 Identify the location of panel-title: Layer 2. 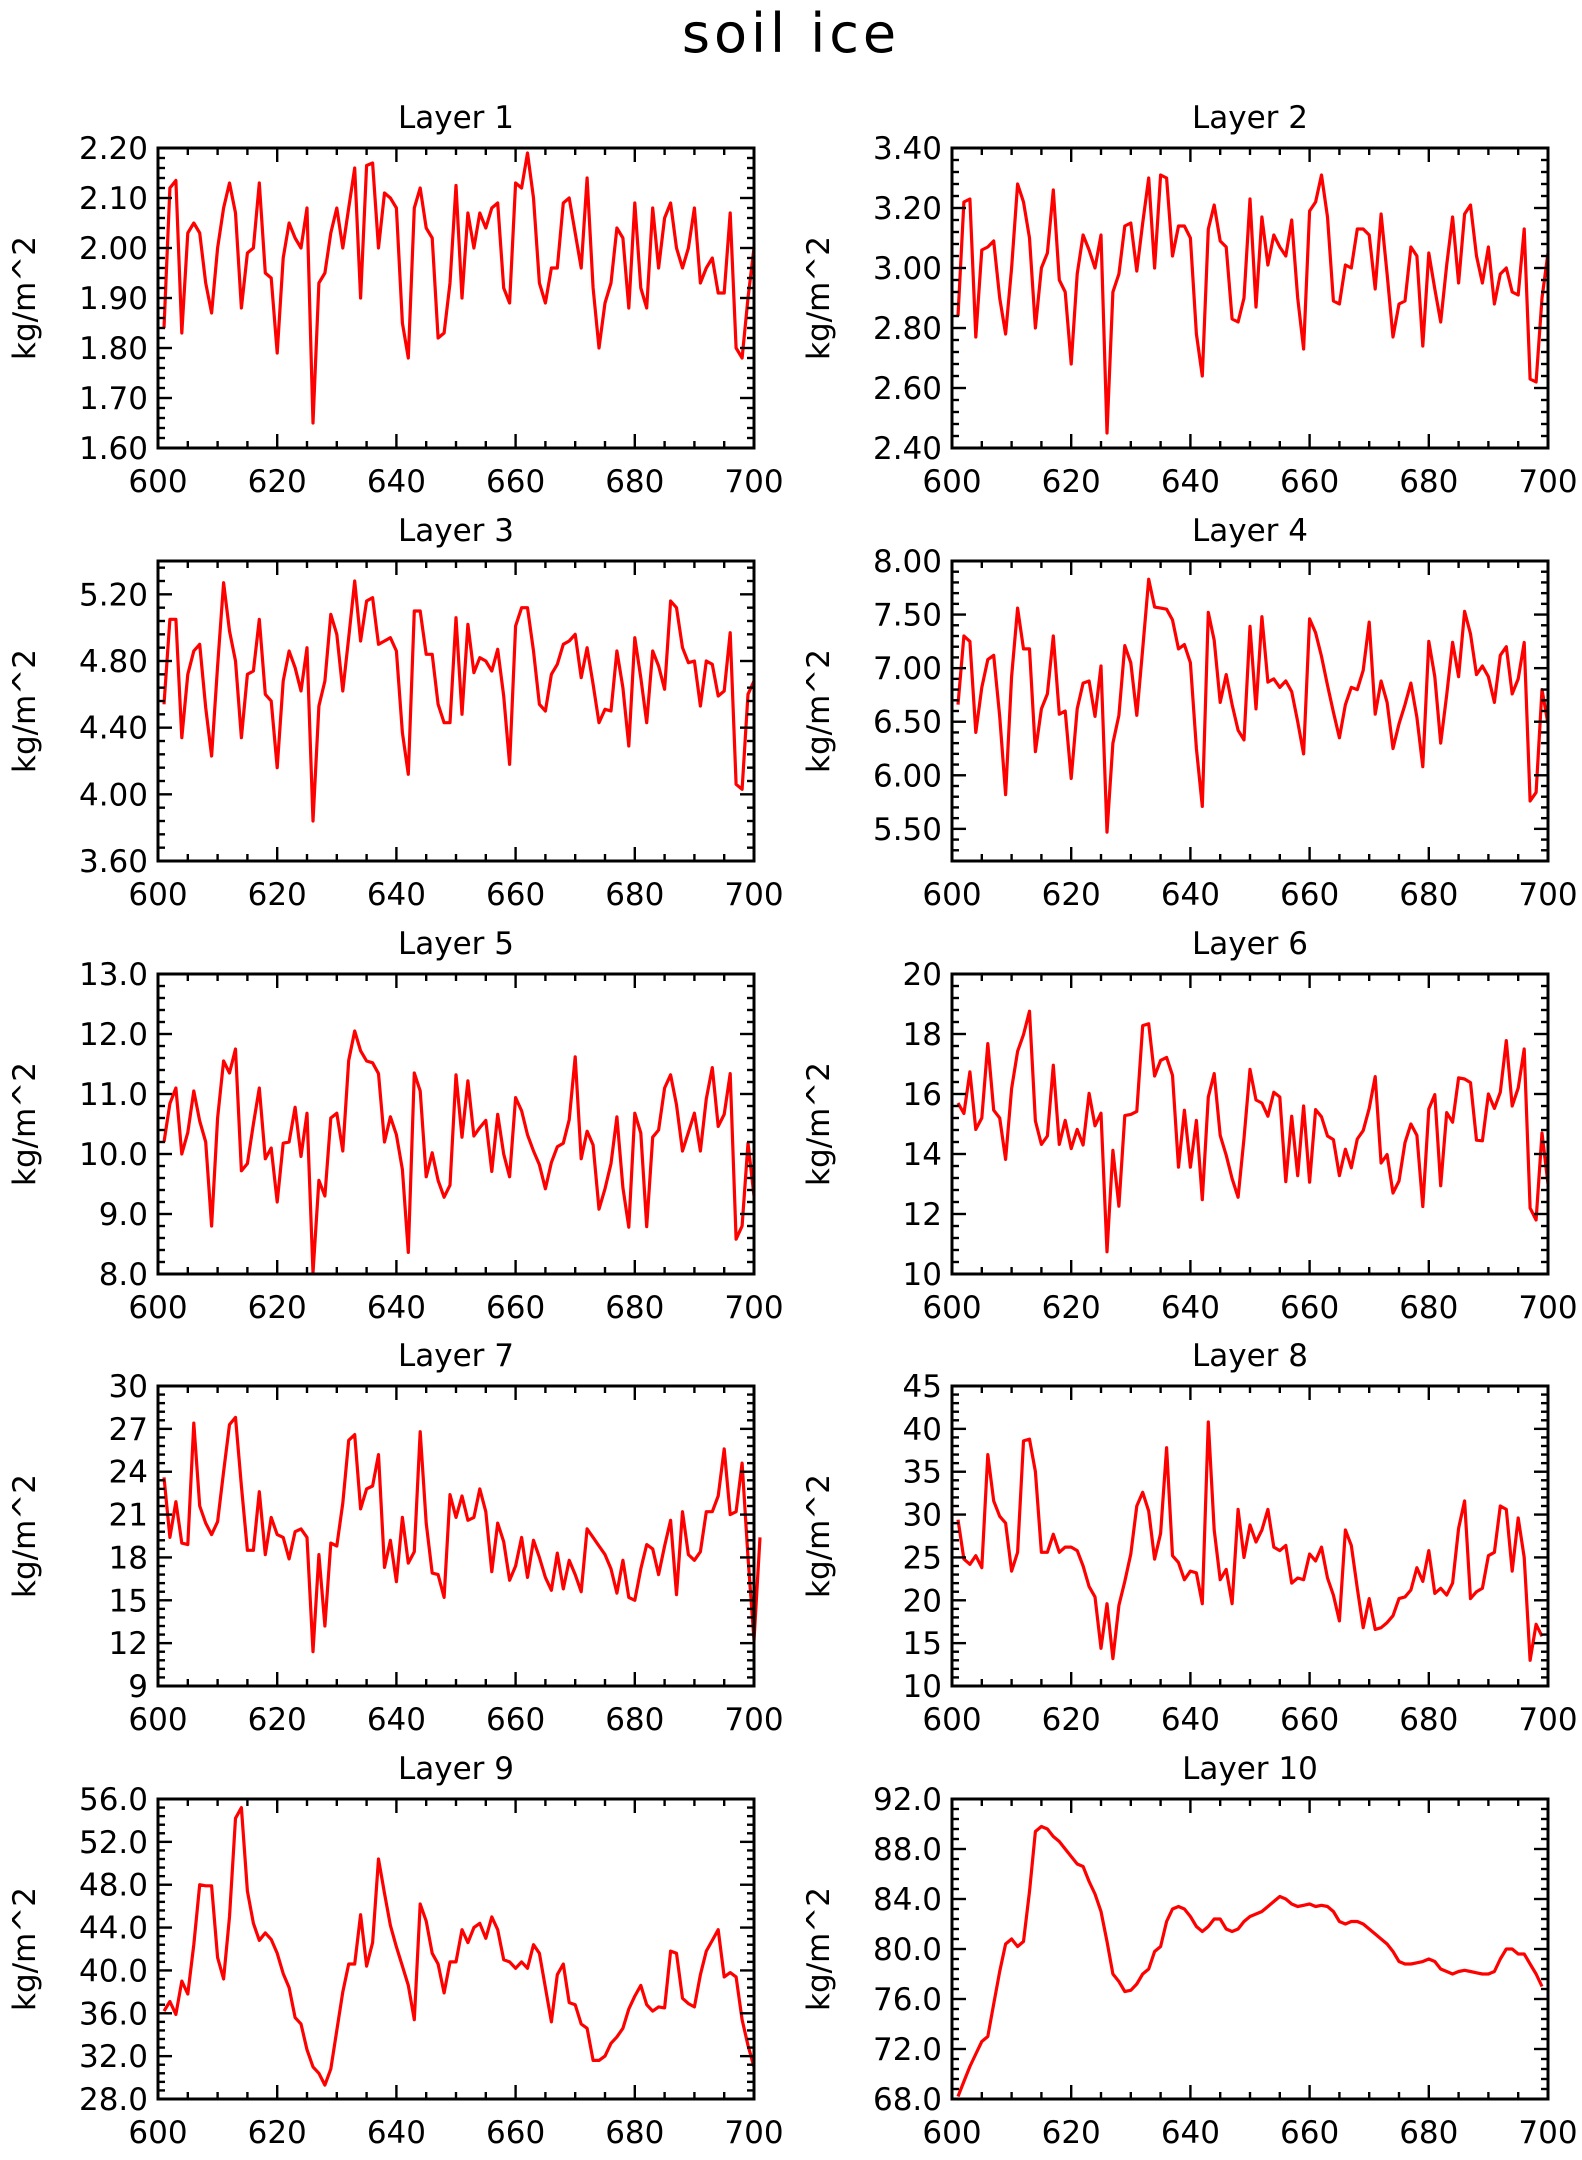
(1250, 118).